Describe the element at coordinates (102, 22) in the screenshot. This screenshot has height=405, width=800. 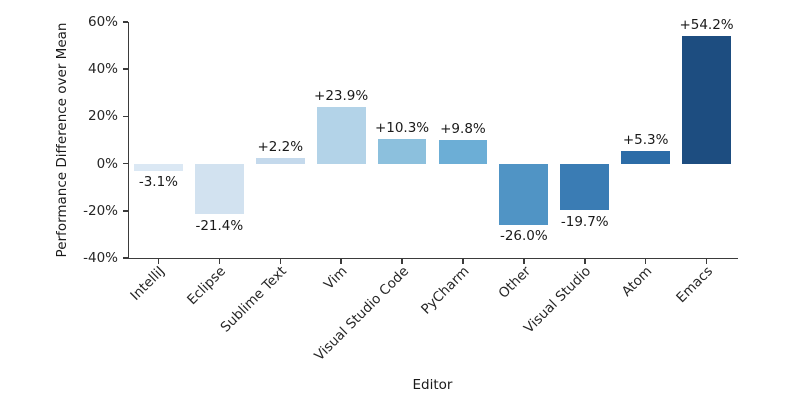
I see `y-tick-label-60: 60%` at that location.